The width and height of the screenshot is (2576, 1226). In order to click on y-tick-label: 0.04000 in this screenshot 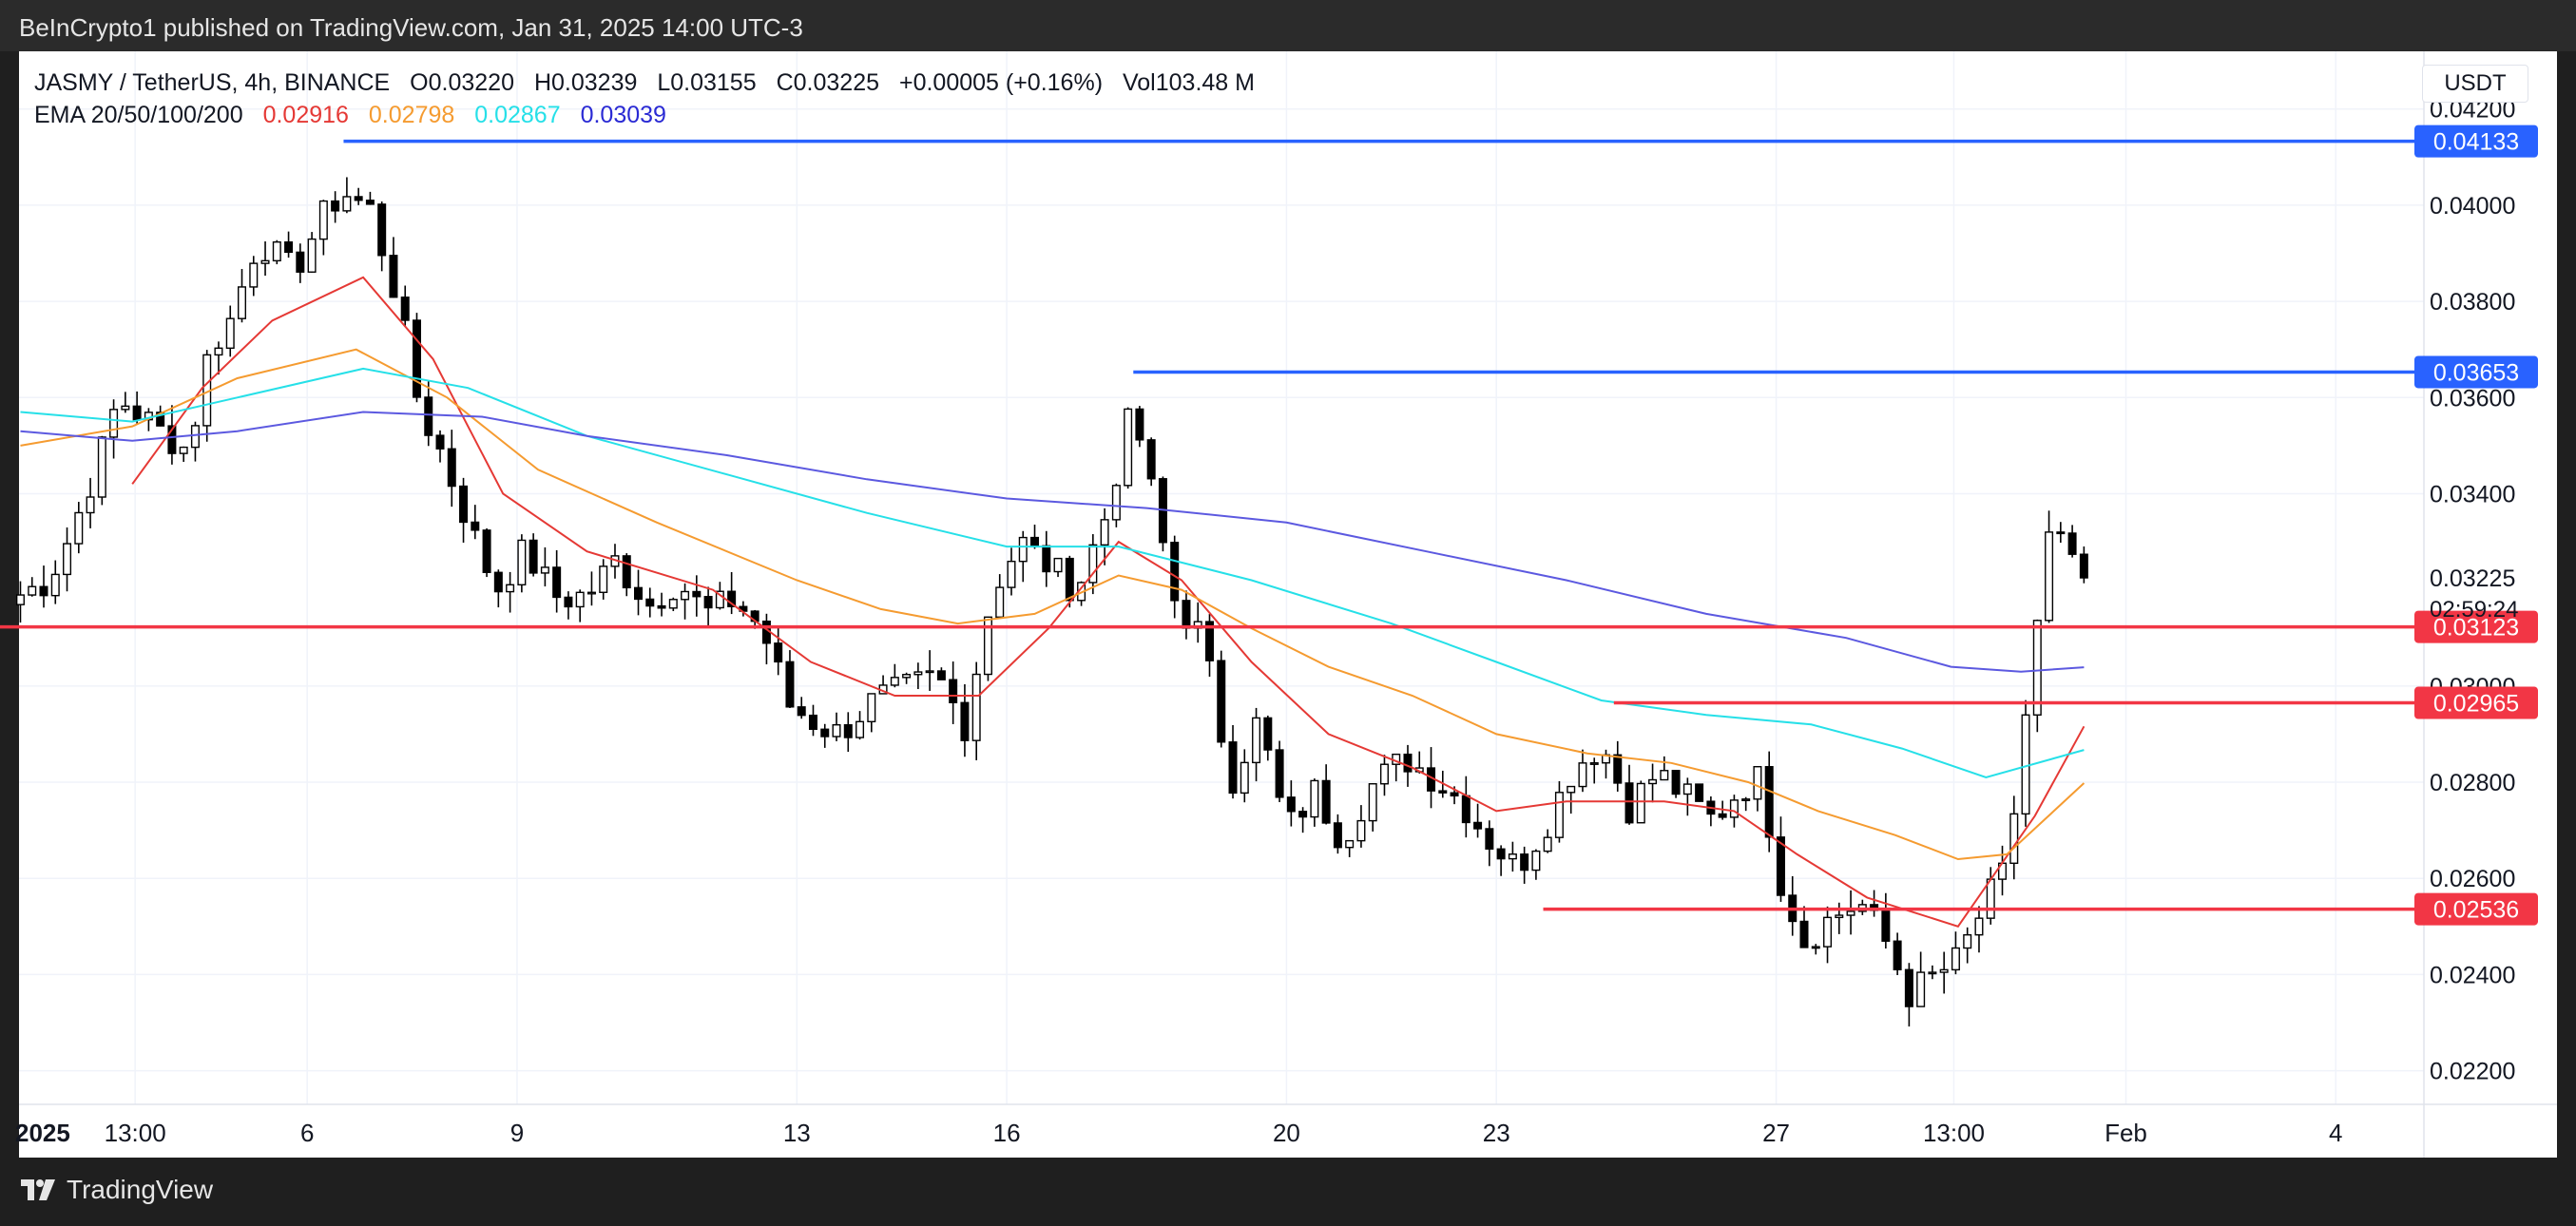, I will do `click(2472, 207)`.